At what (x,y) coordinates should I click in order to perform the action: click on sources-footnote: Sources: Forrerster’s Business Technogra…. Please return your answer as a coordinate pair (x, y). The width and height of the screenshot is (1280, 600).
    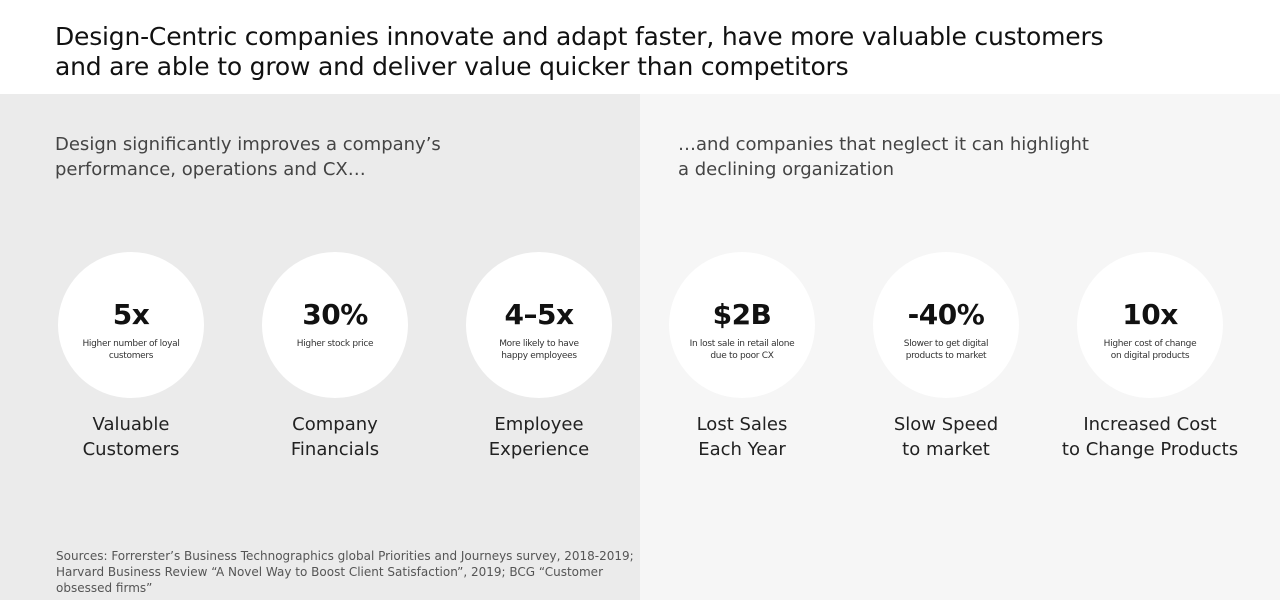
    Looking at the image, I should click on (345, 572).